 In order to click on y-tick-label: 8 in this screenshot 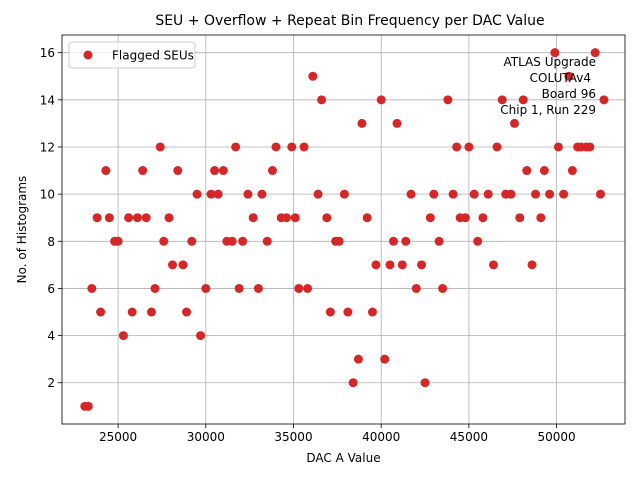, I will do `click(51, 242)`.